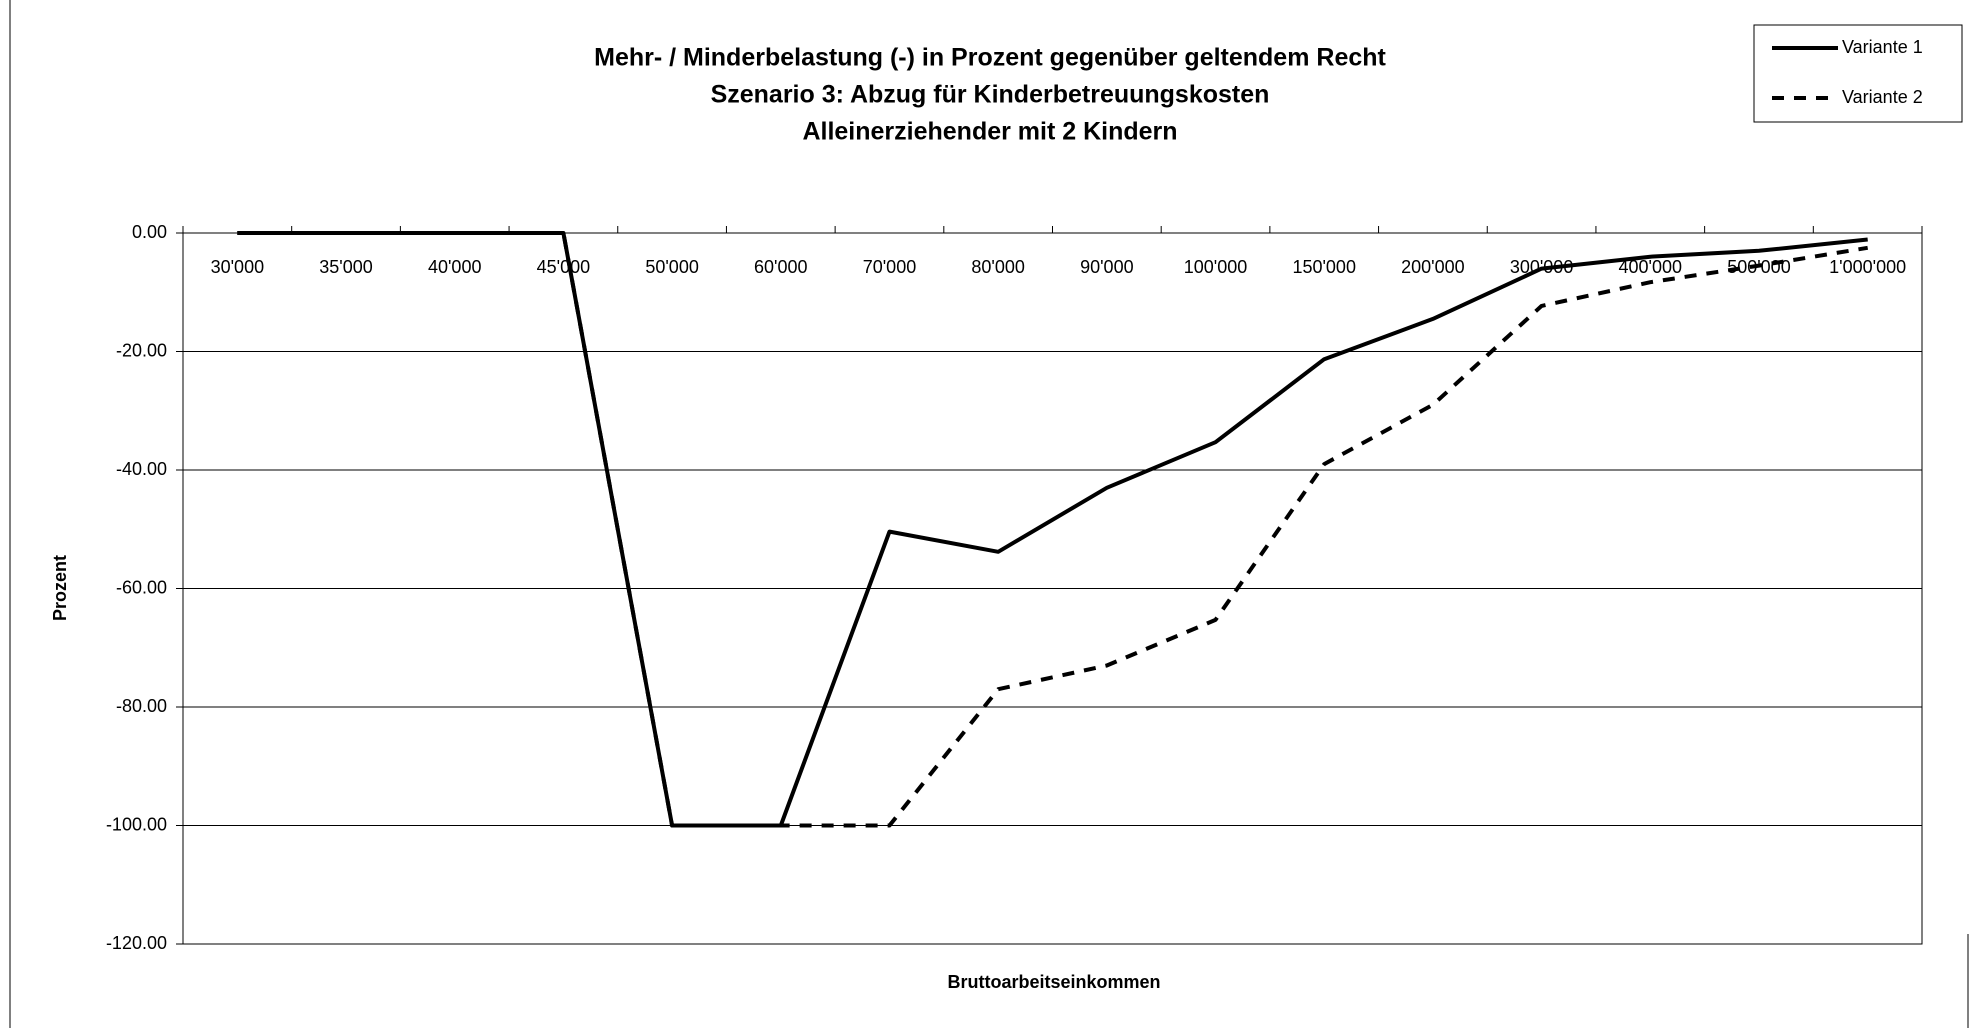  What do you see at coordinates (1858, 73) in the screenshot?
I see `legend-box` at bounding box center [1858, 73].